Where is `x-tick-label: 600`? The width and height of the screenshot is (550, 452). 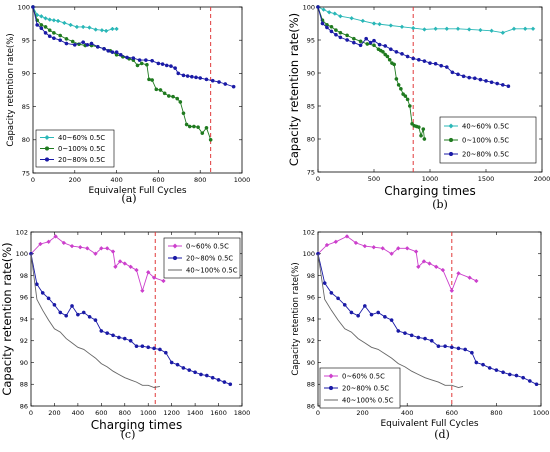
x-tick-label: 600 is located at coordinates (452, 413).